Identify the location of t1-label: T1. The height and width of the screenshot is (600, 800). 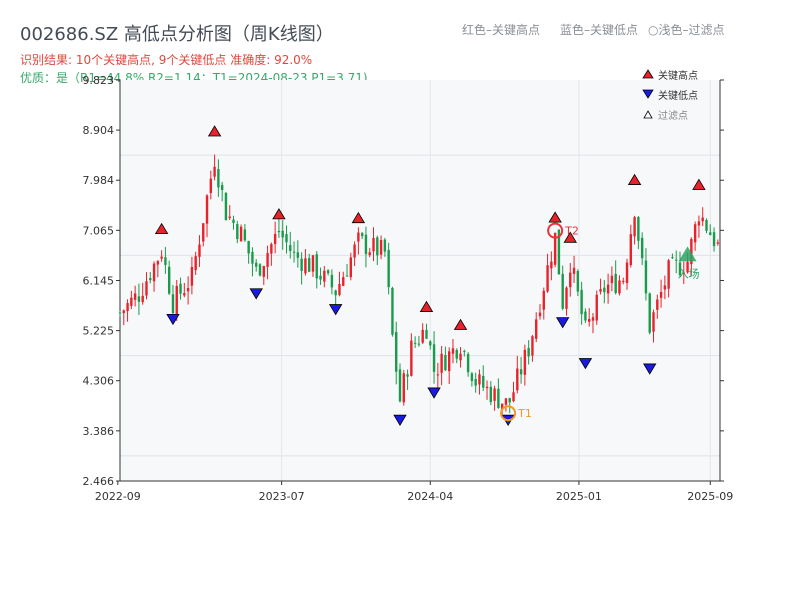
(524, 413).